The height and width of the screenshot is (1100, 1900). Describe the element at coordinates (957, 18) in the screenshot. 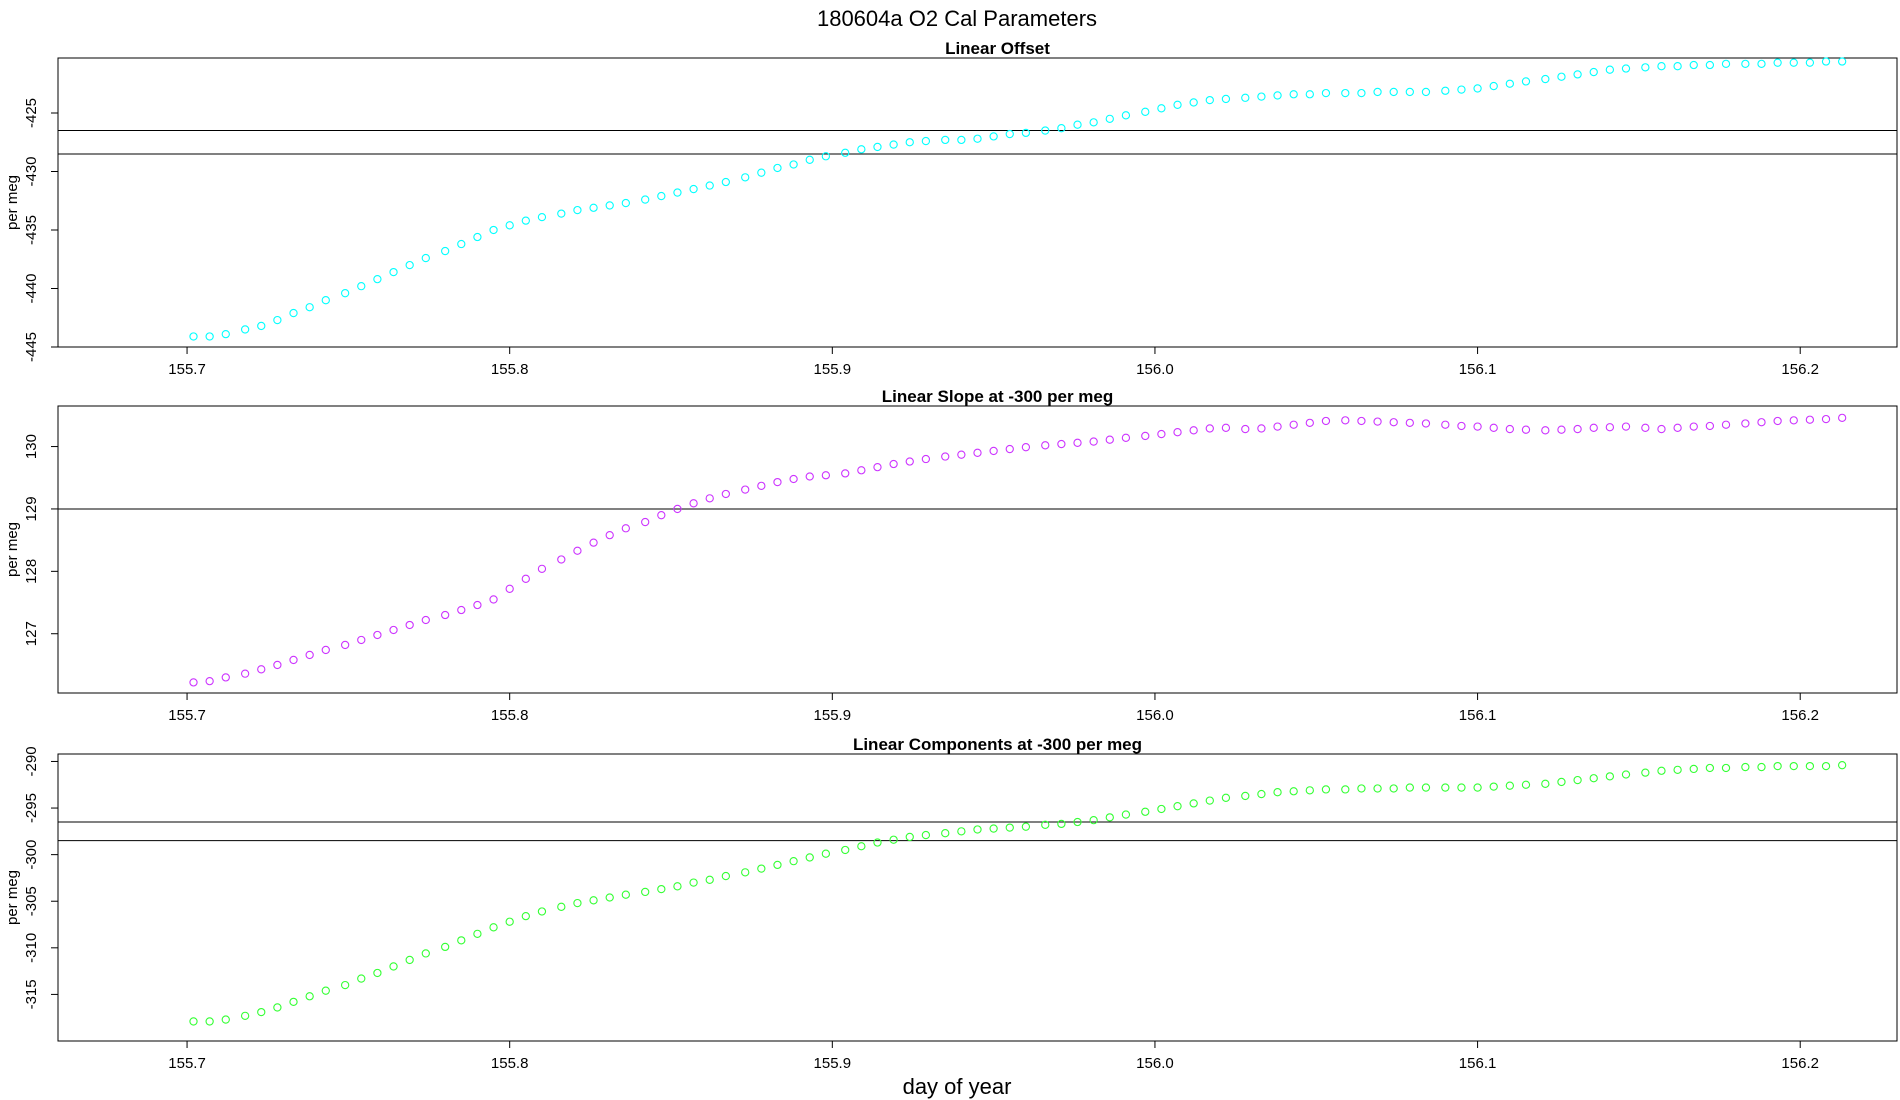

I see `figure-title: 180604a O2 Cal Parameters` at that location.